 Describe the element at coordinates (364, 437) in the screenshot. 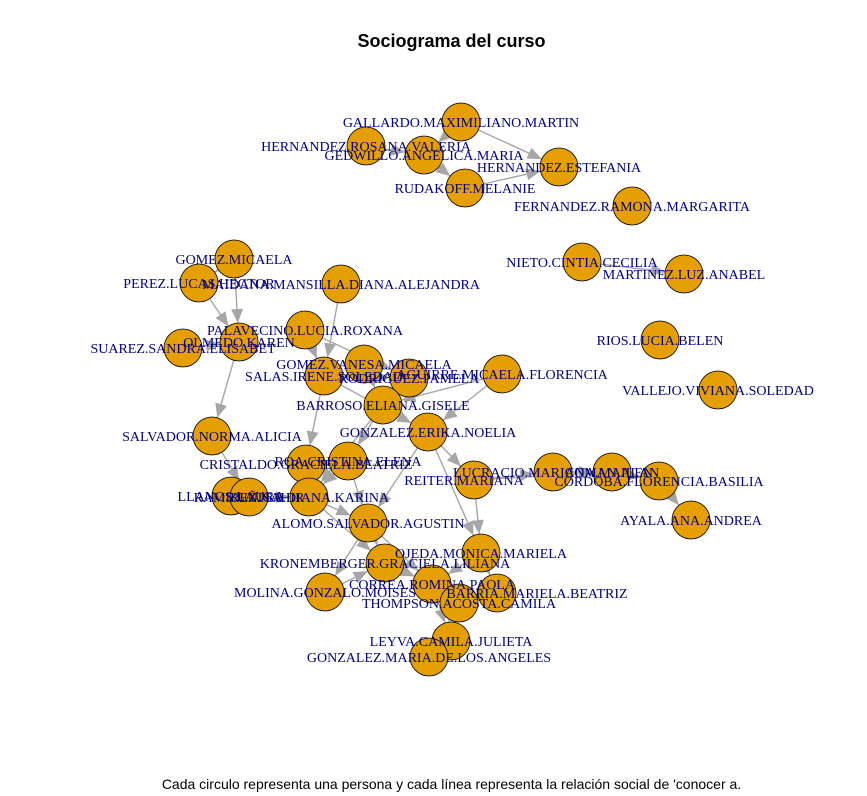

I see `arrowhead-barroso-roa` at that location.